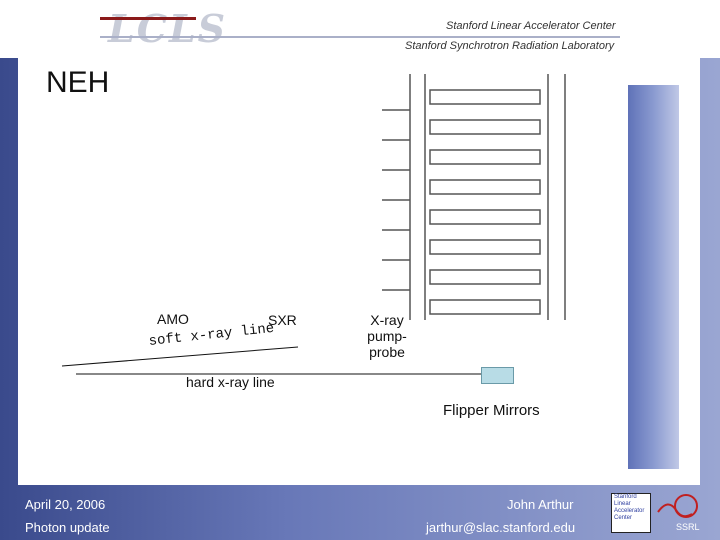 The height and width of the screenshot is (540, 720). I want to click on slac-logo: Stanford Linear Accelerator Center, so click(631, 513).